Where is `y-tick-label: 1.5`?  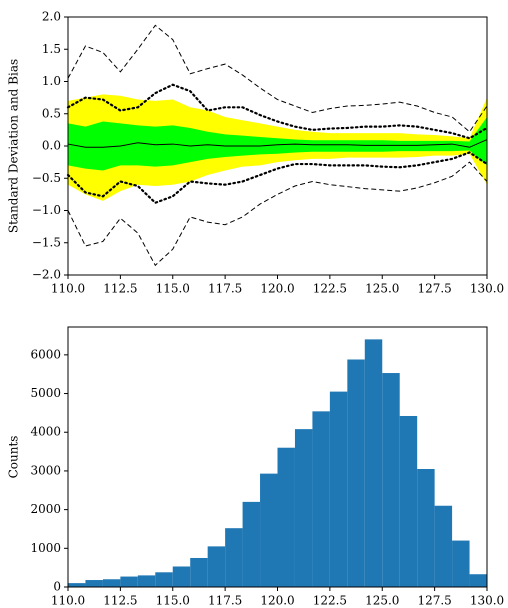 y-tick-label: 1.5 is located at coordinates (51, 49).